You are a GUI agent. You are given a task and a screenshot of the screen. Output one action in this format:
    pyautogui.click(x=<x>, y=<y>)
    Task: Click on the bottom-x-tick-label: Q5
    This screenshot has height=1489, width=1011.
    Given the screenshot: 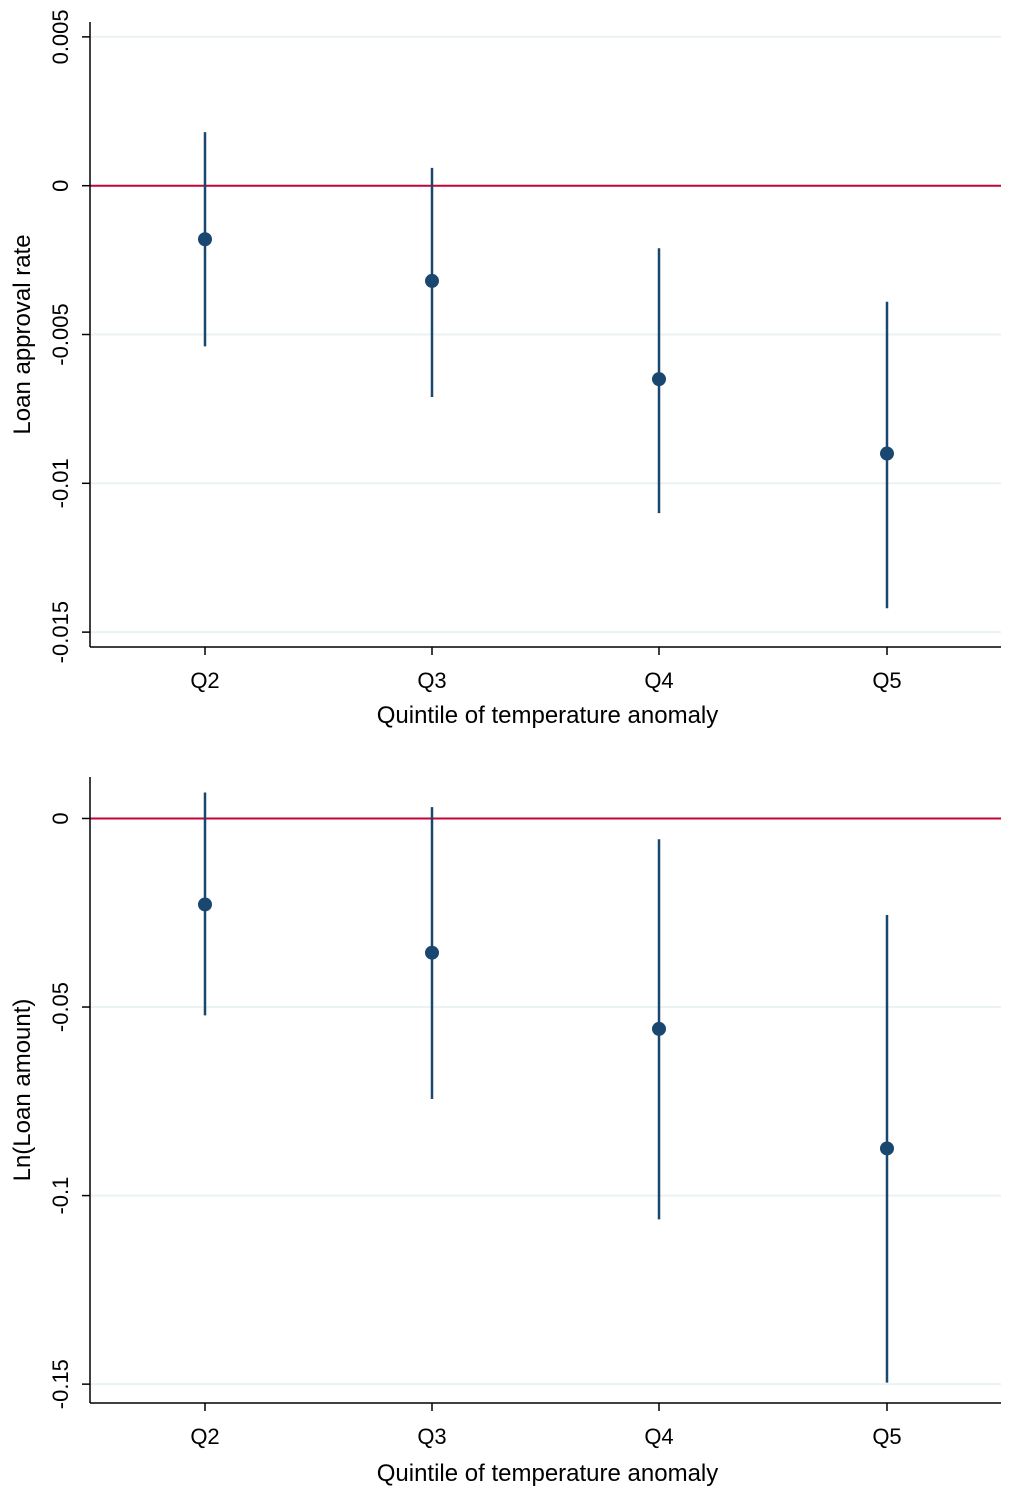 What is the action you would take?
    pyautogui.click(x=886, y=1436)
    